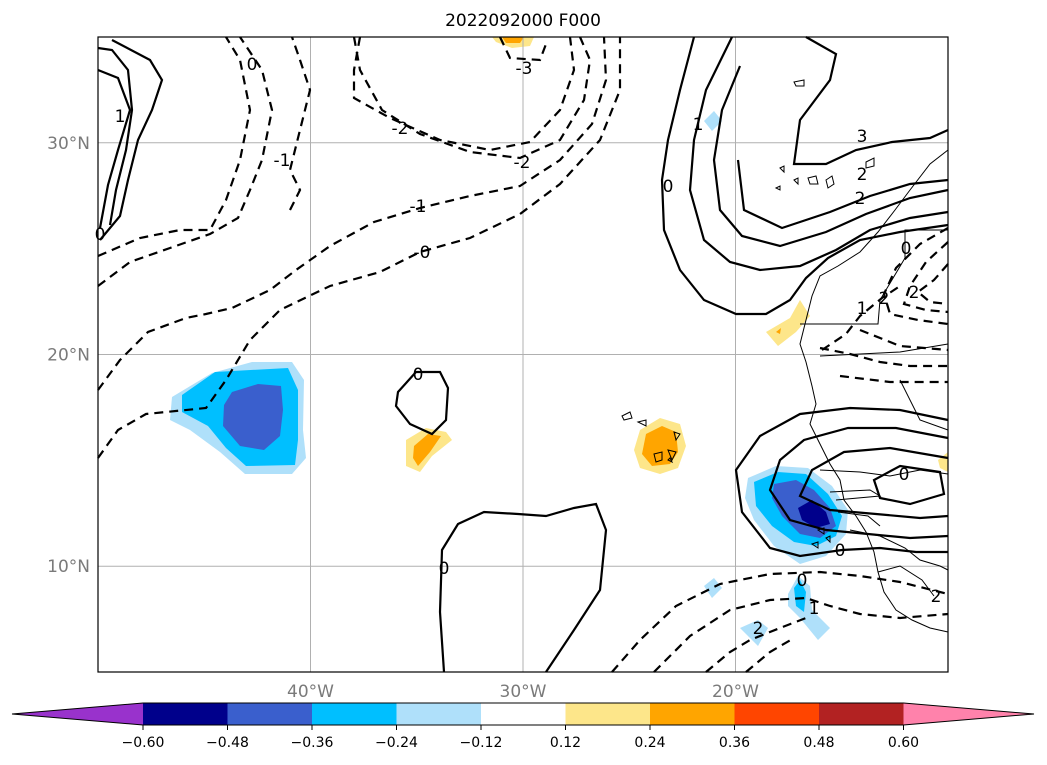 Image resolution: width=1047 pixels, height=765 pixels. I want to click on negative-anomaly-south-b, so click(713, 588).